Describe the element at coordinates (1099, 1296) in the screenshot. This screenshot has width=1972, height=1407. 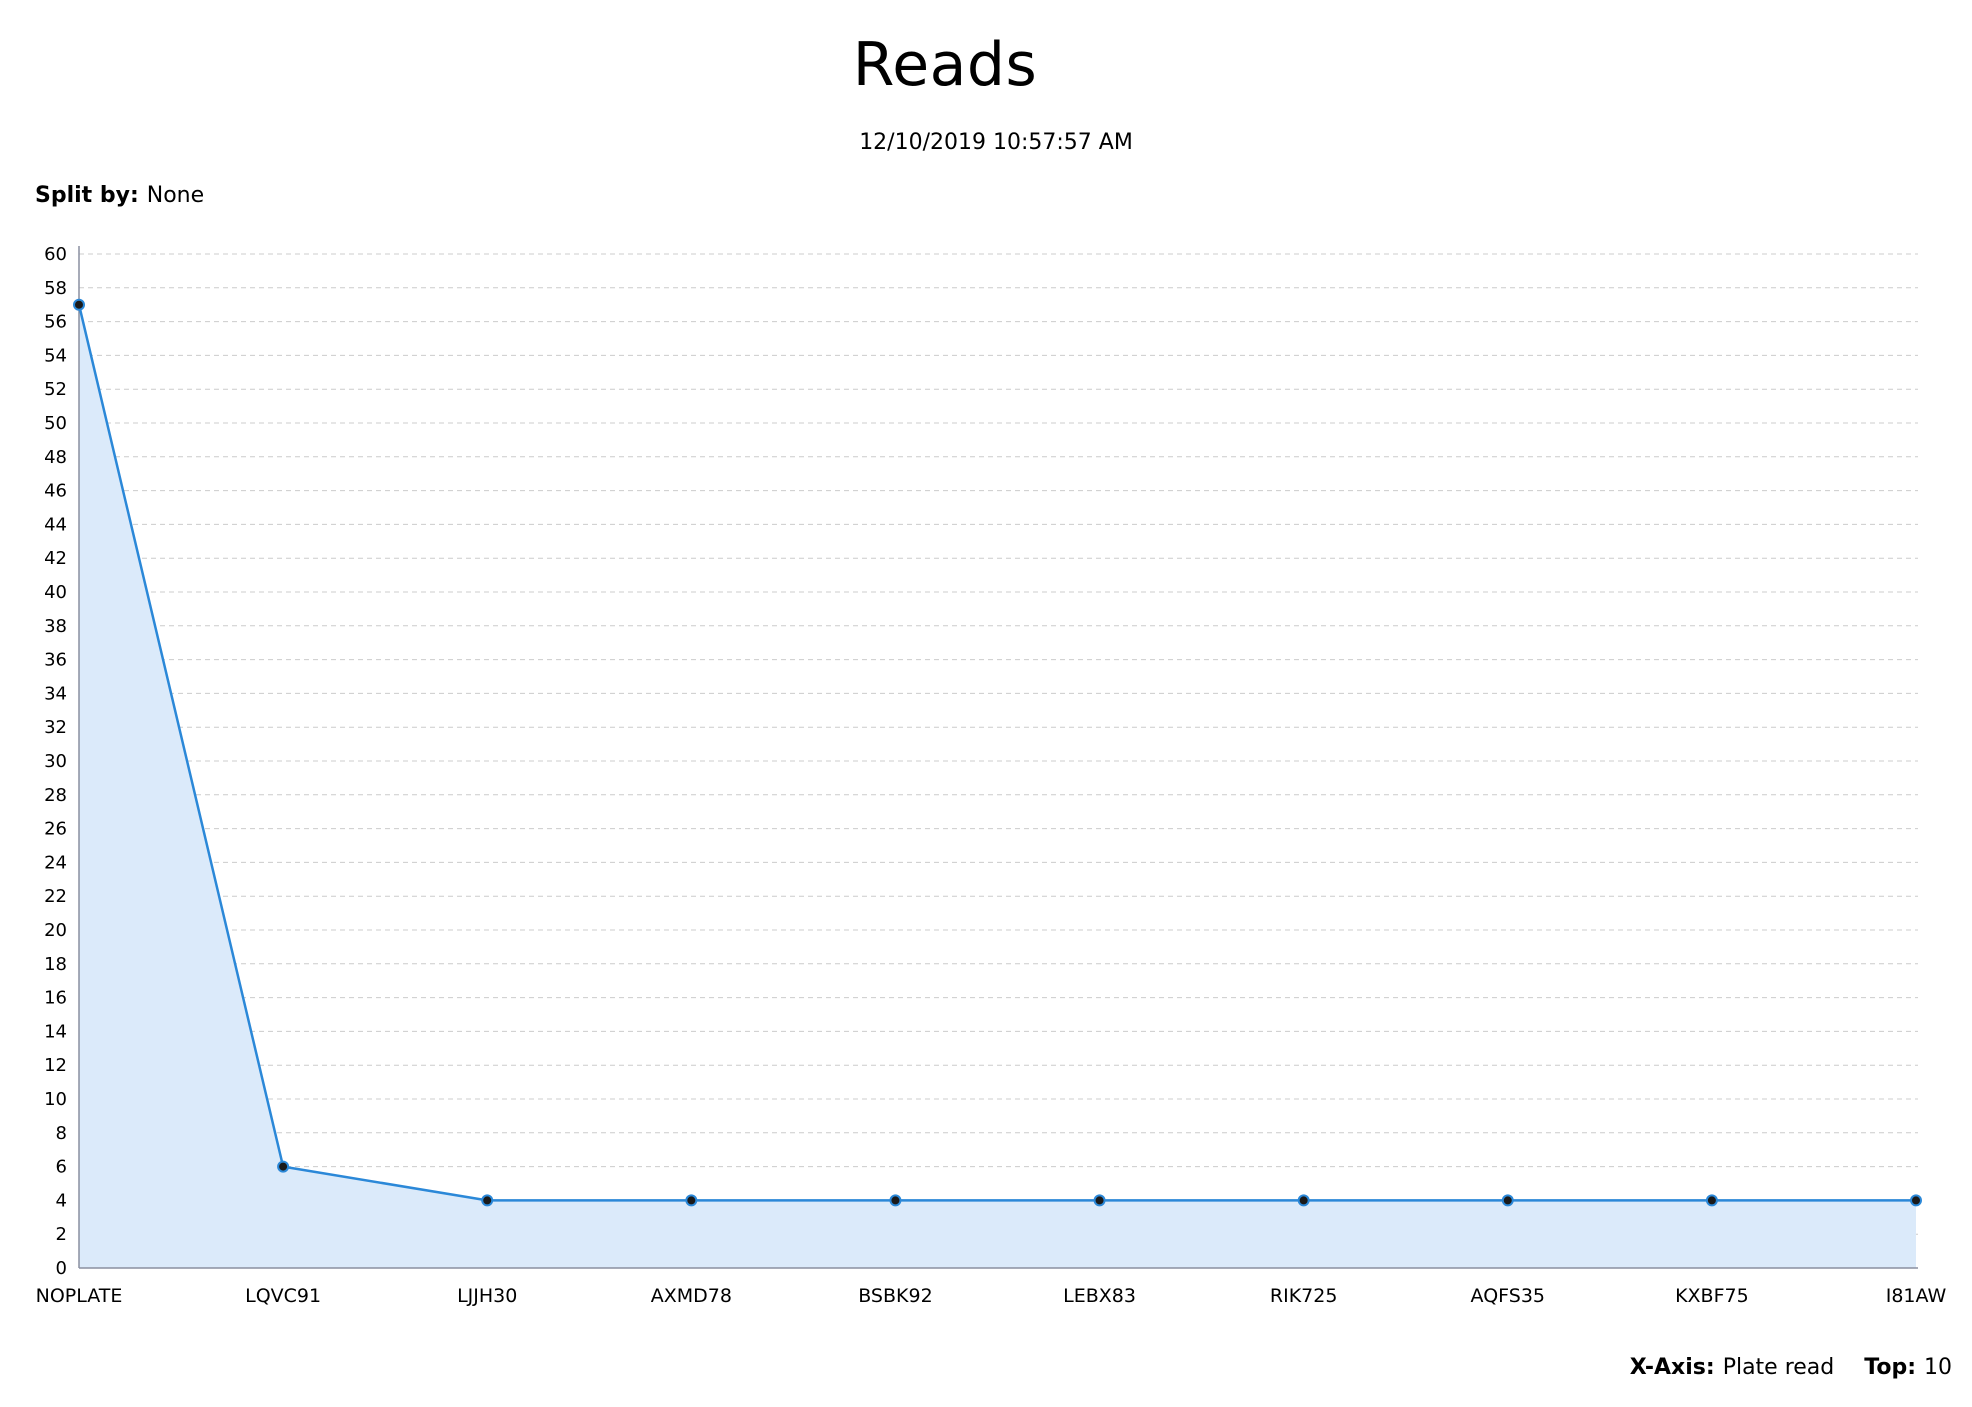
I see `x-tick-label: LEBX83` at that location.